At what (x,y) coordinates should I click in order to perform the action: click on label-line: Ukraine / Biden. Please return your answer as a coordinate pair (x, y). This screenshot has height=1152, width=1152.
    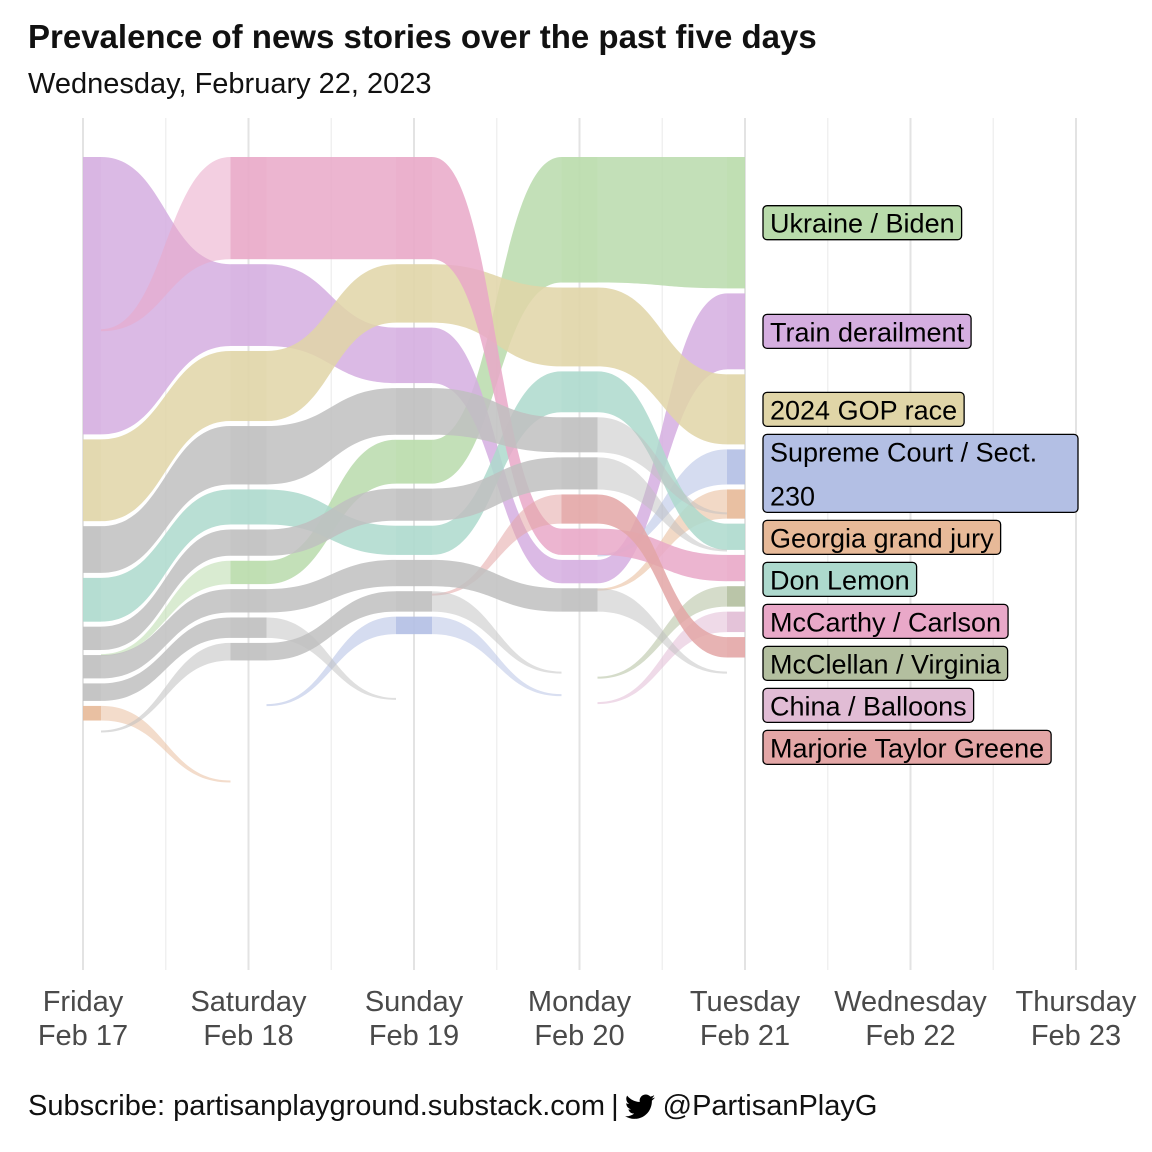
    Looking at the image, I should click on (862, 224).